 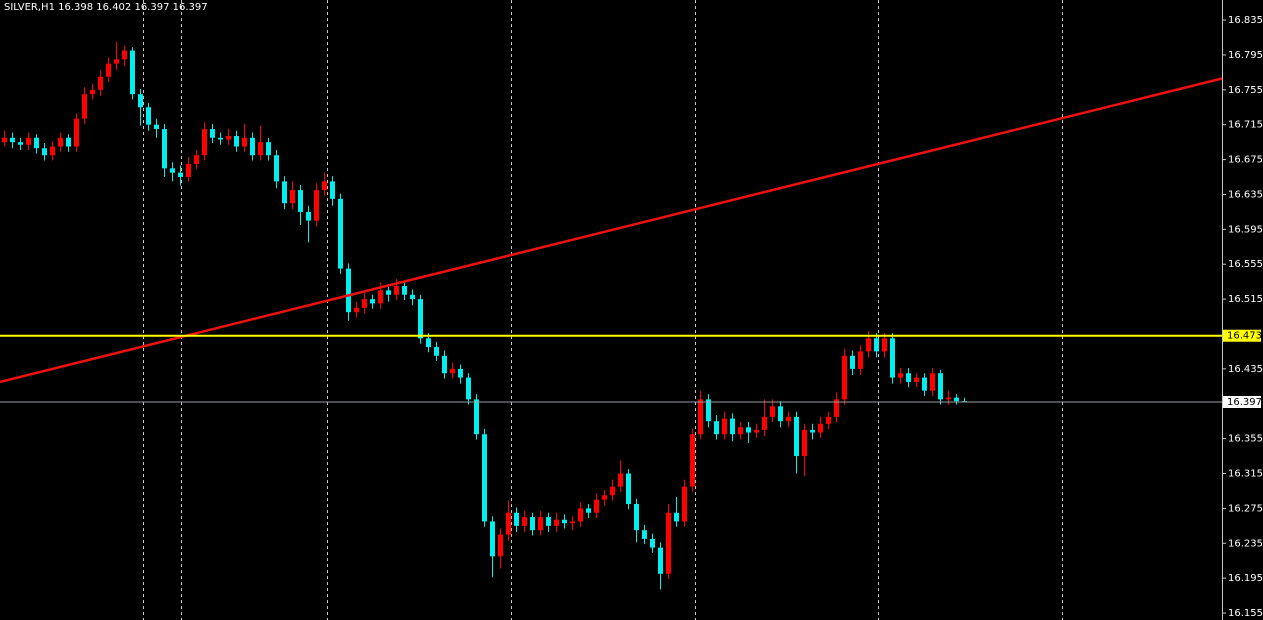 I want to click on y-tick-label: 16.195, so click(x=1245, y=578).